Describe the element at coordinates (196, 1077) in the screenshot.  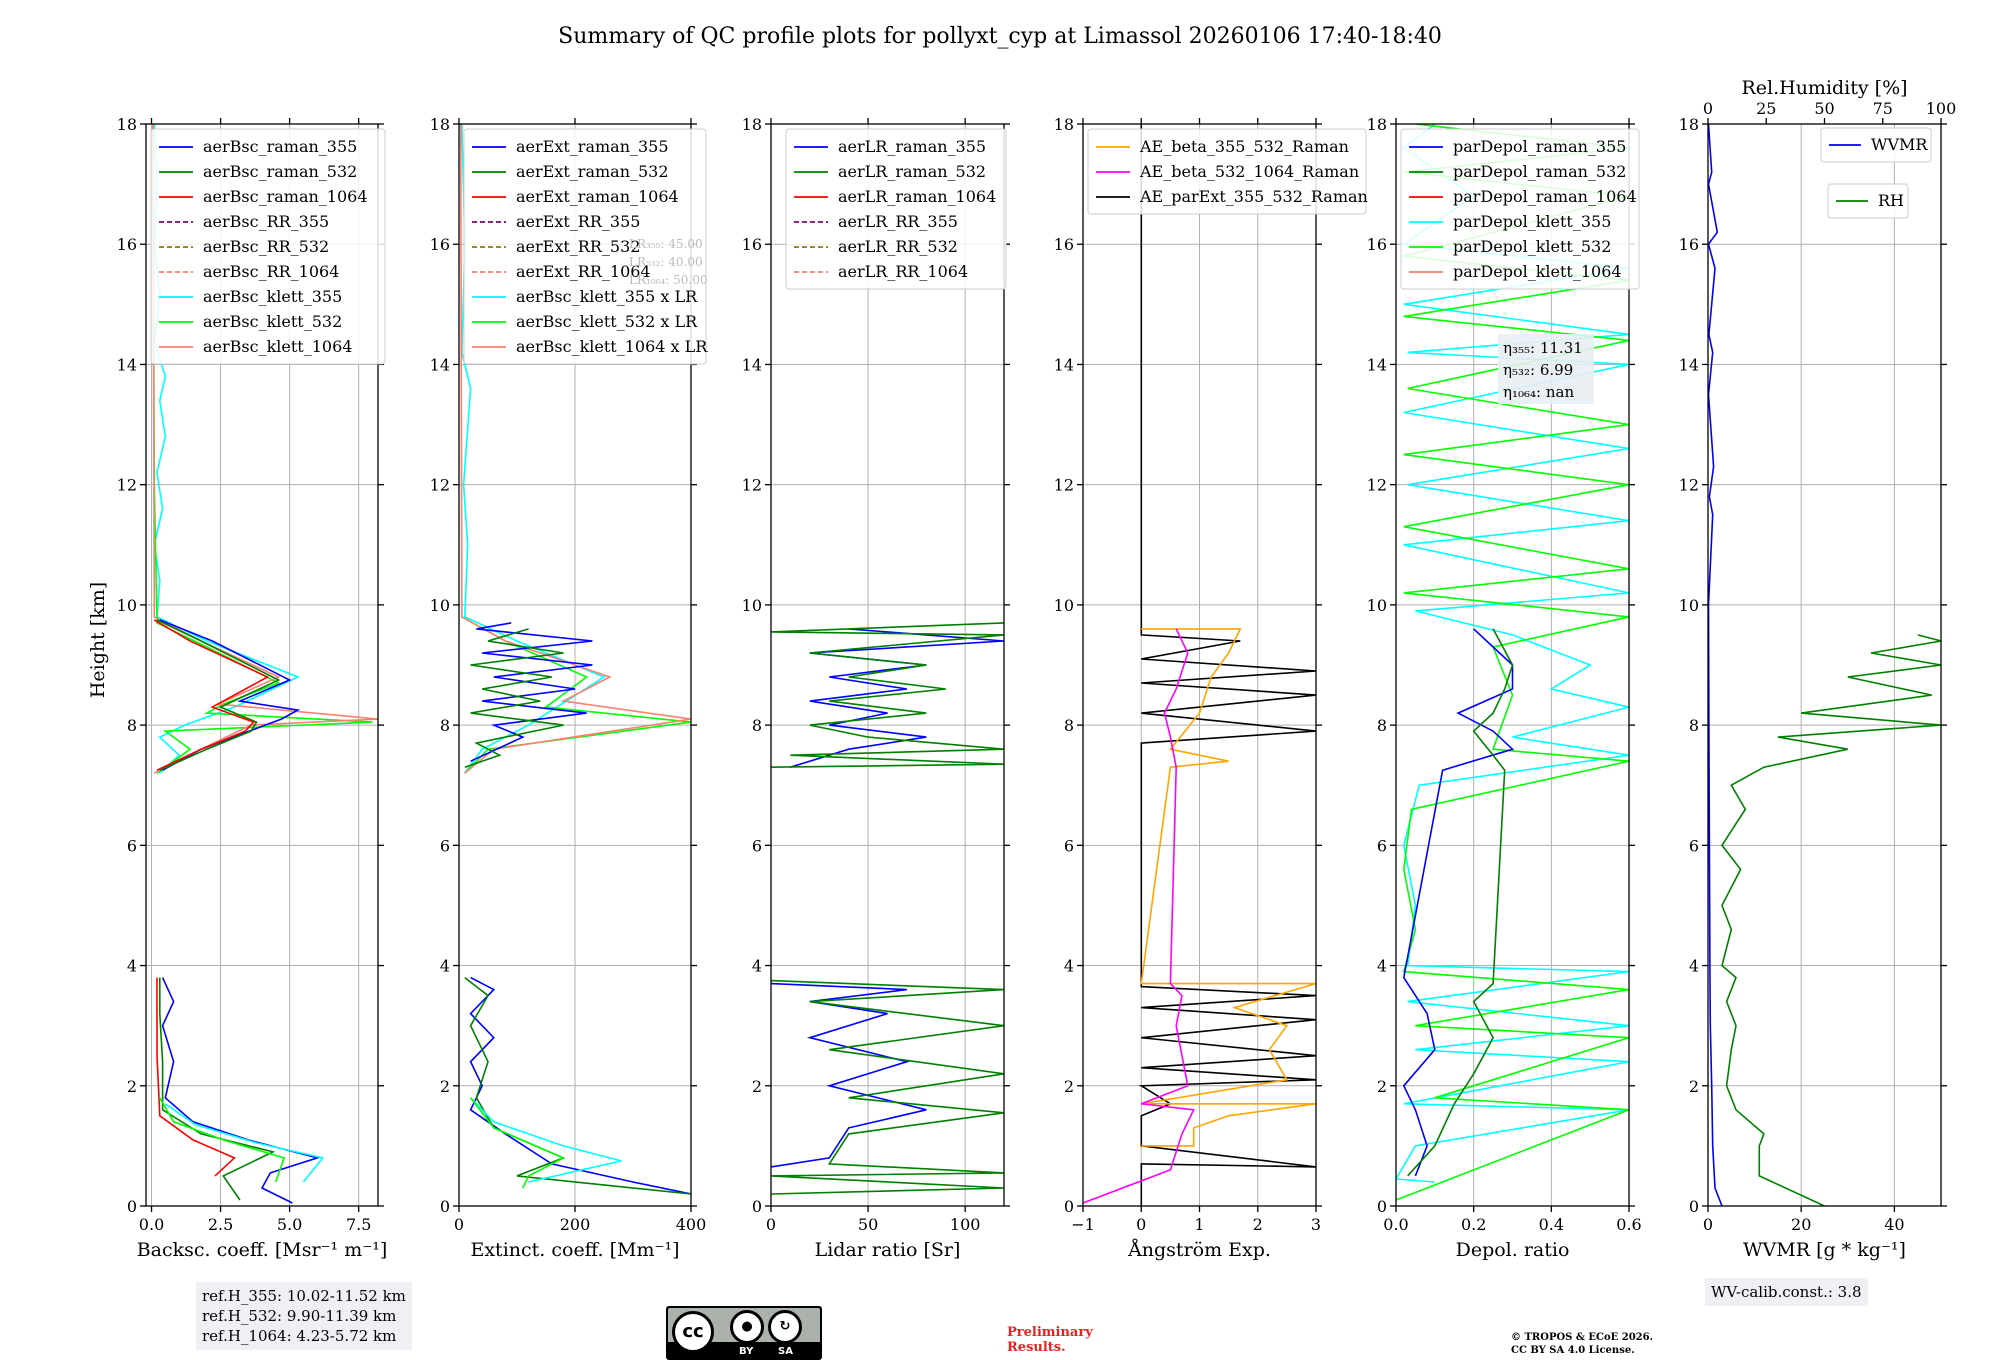
I see `series-aerBsc_raman_1064_low` at that location.